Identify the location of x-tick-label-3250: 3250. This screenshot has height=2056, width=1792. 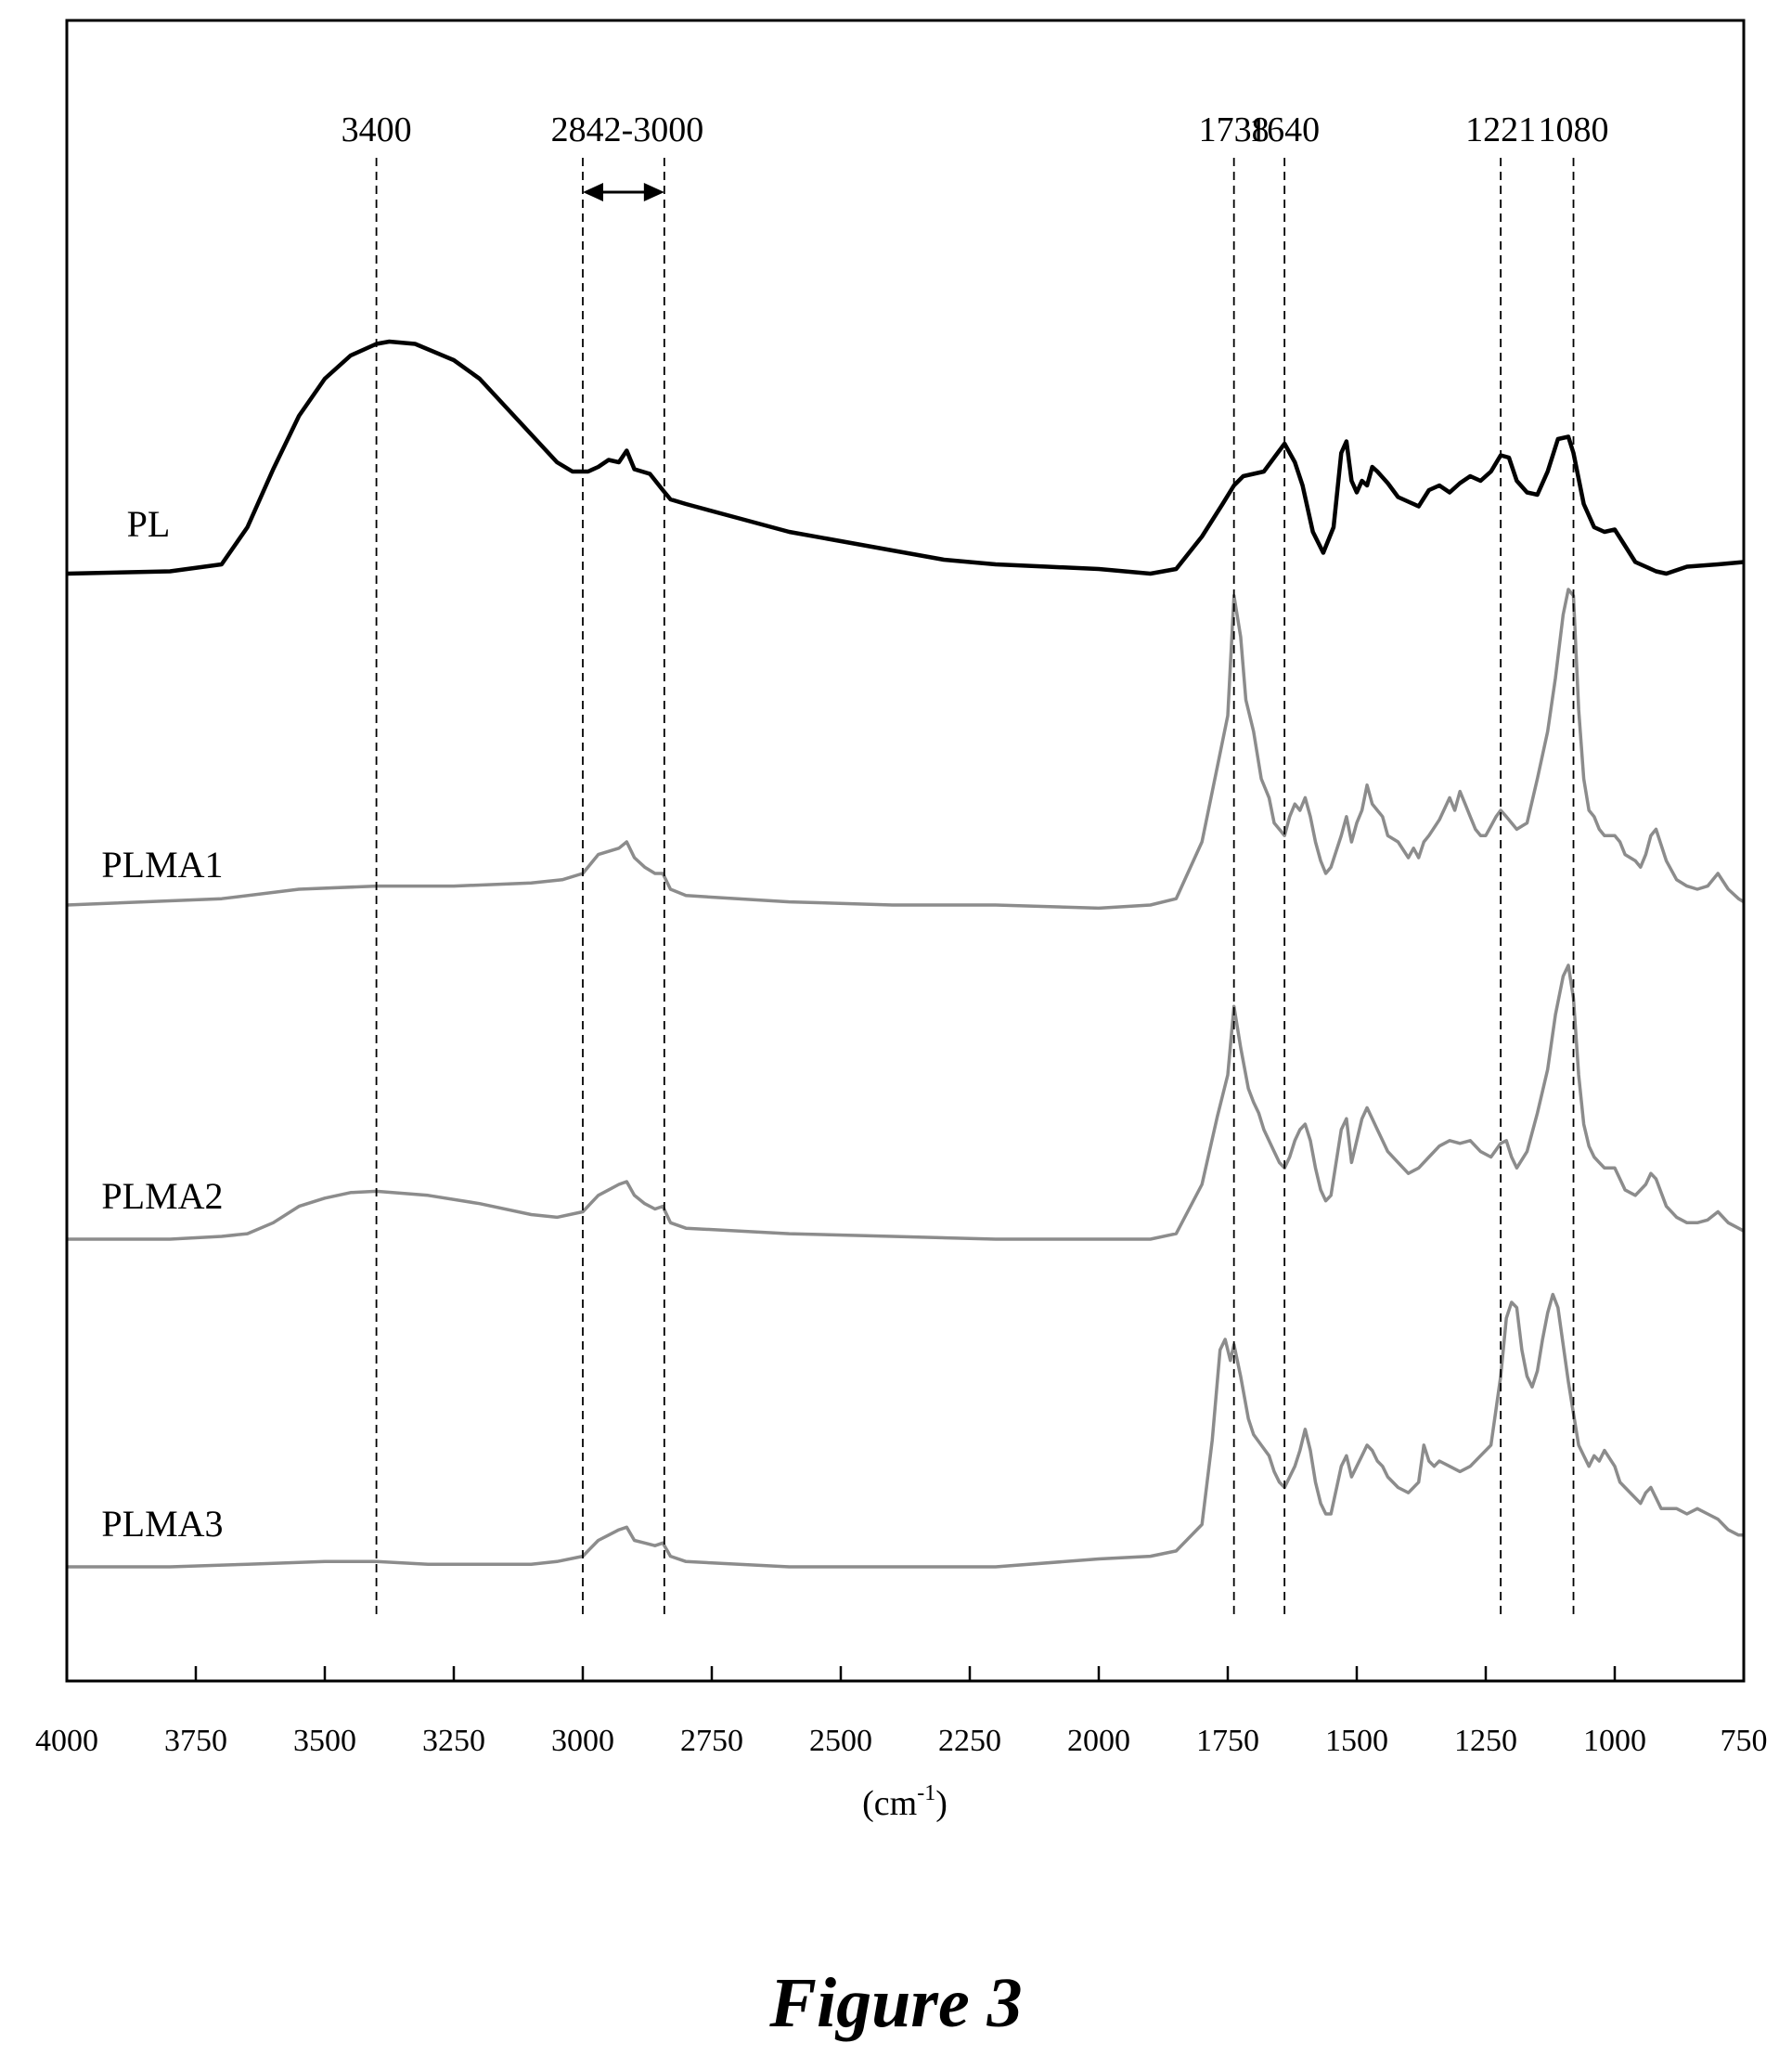
(453, 1741).